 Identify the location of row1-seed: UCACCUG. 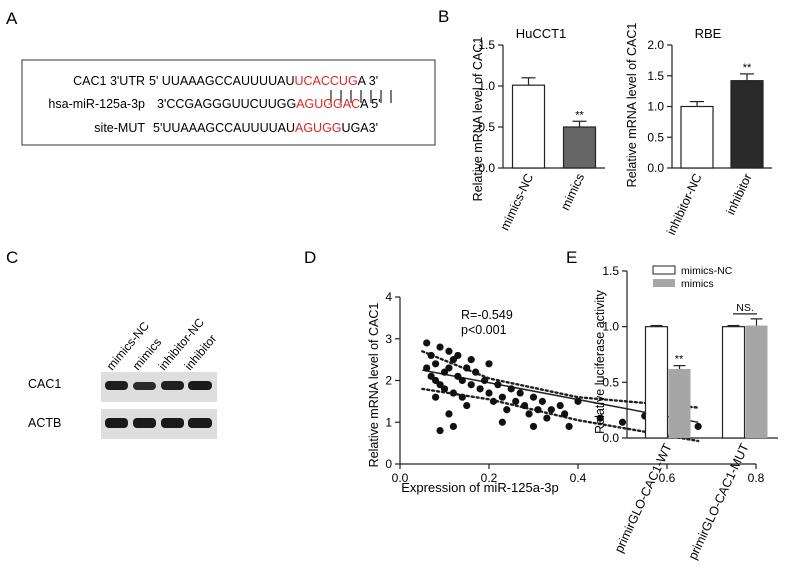
(325, 81).